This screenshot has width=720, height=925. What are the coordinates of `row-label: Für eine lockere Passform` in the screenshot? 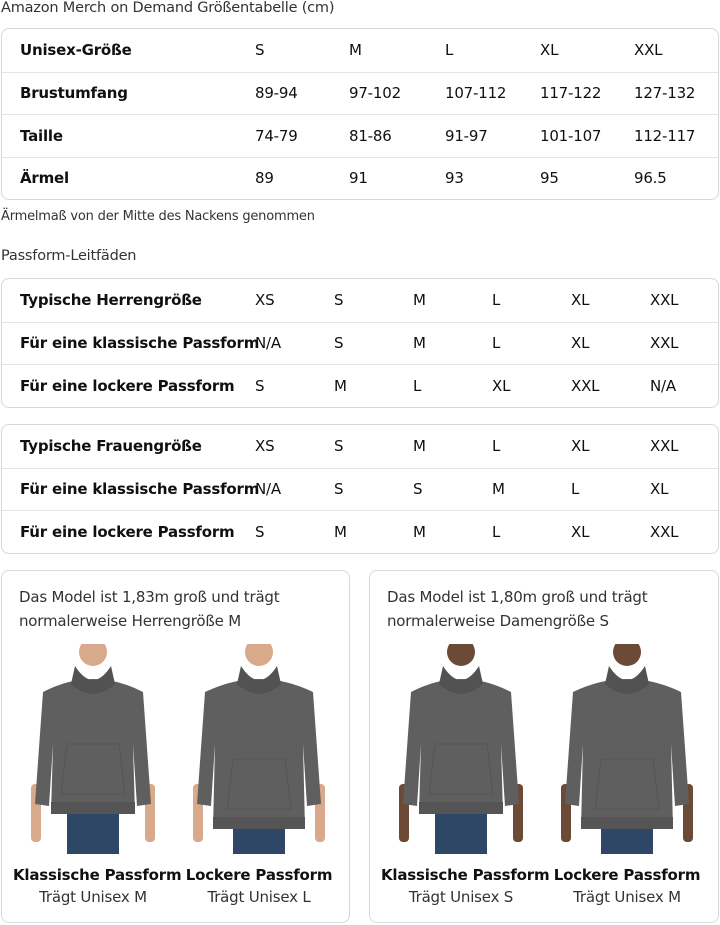 It's located at (127, 531).